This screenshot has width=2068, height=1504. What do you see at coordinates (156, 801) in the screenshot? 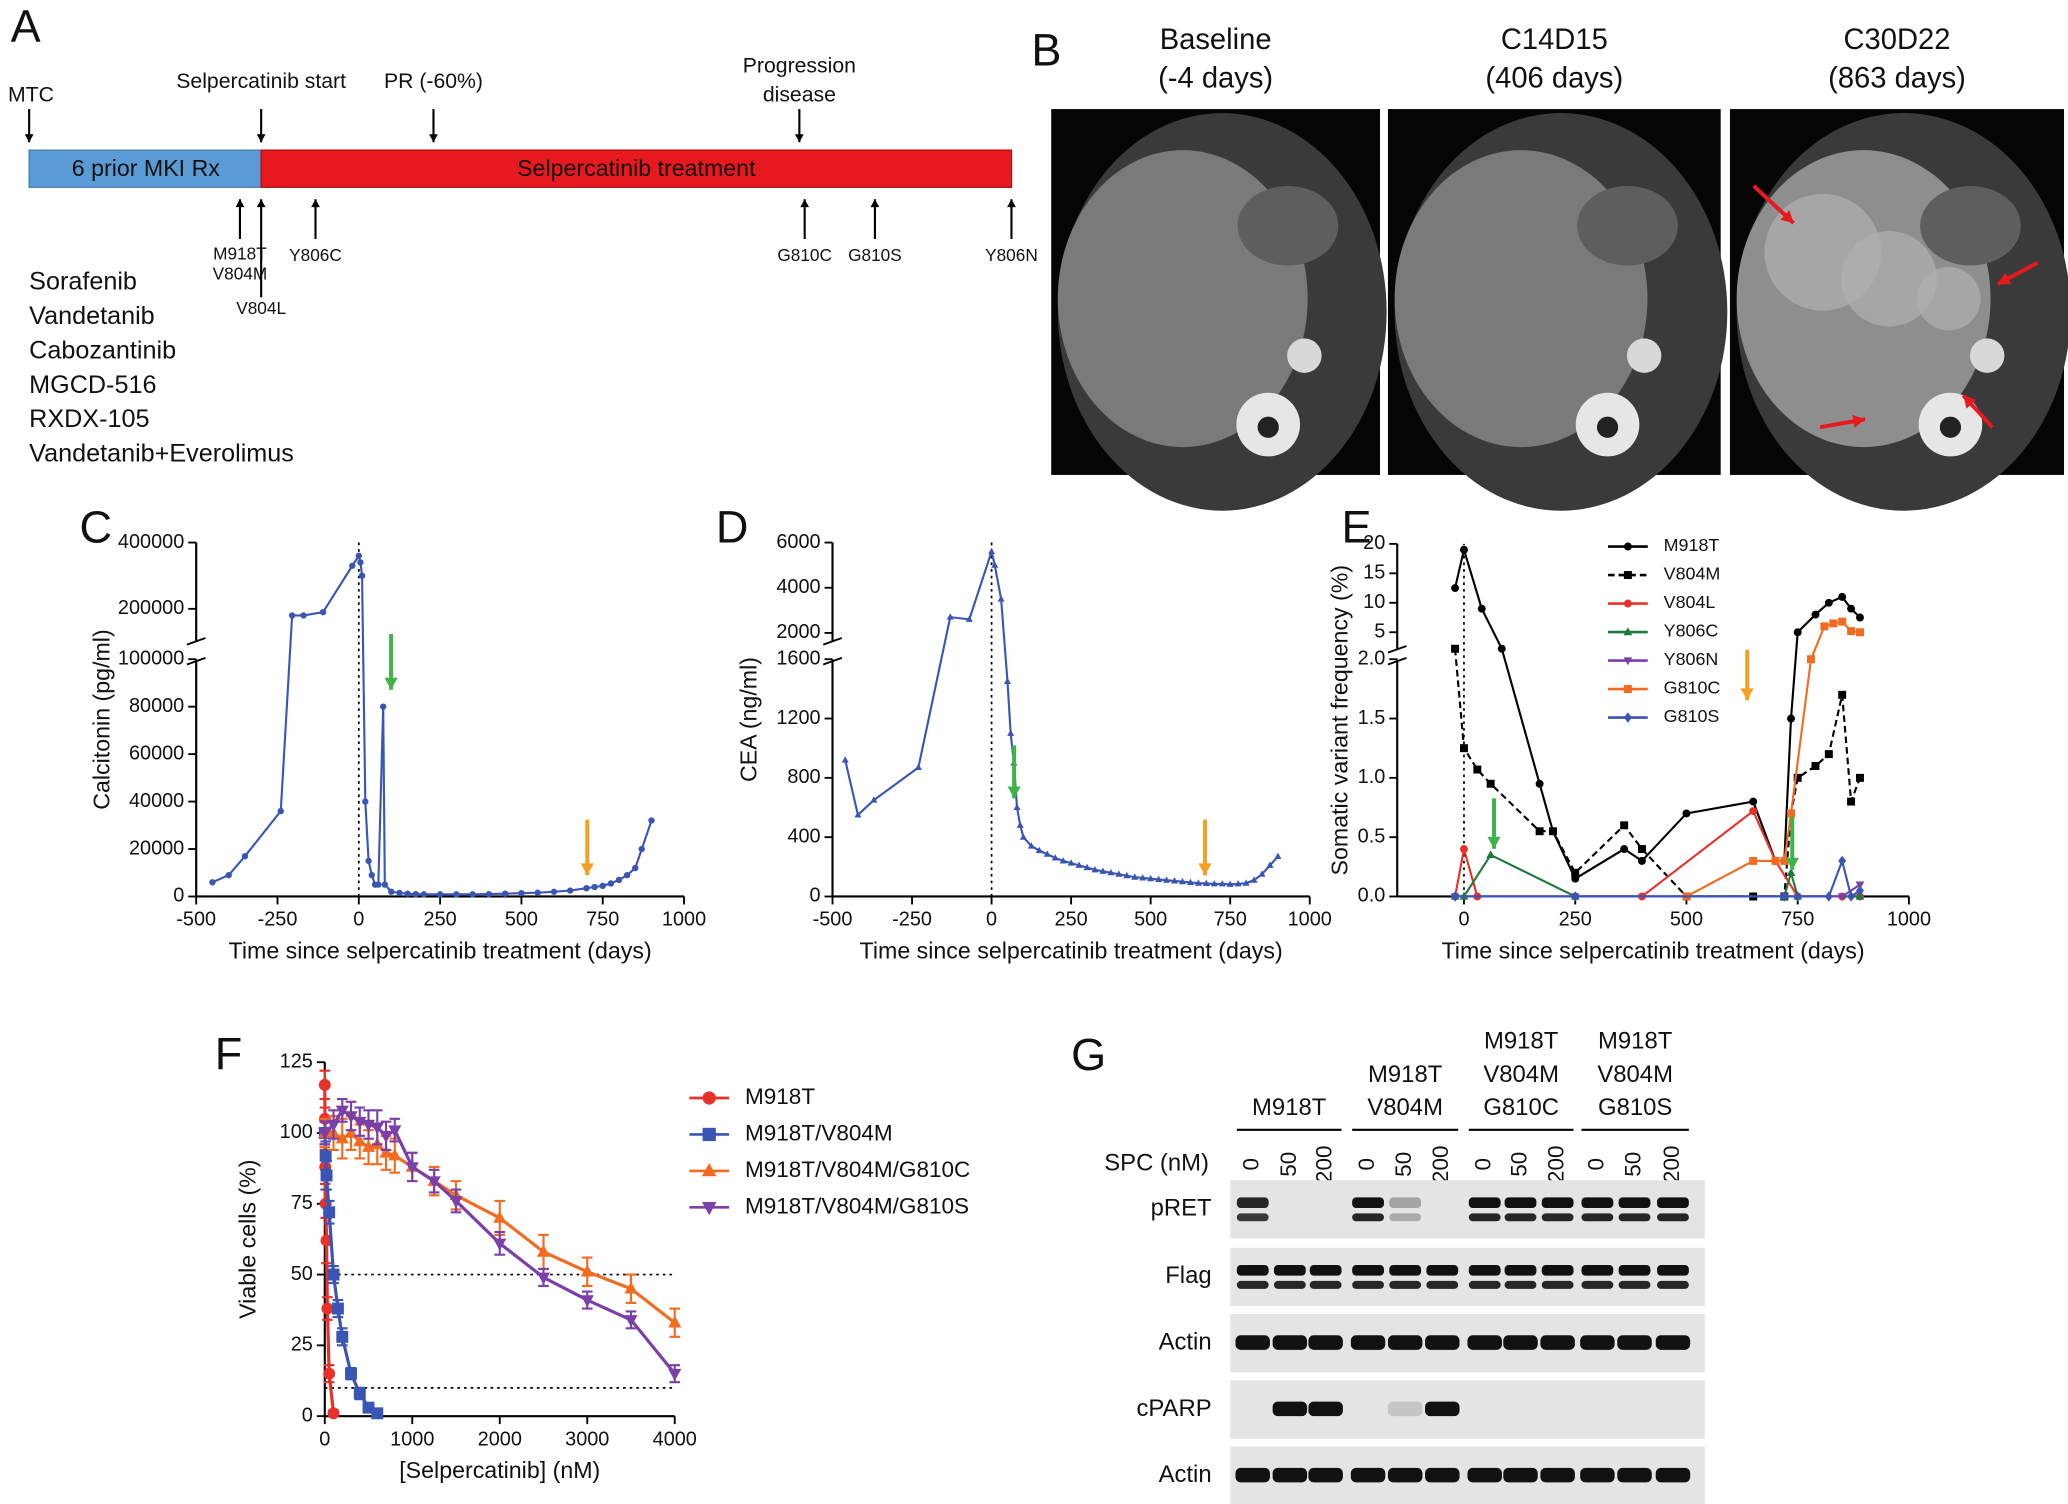
I see `y-tick-label: 40000` at bounding box center [156, 801].